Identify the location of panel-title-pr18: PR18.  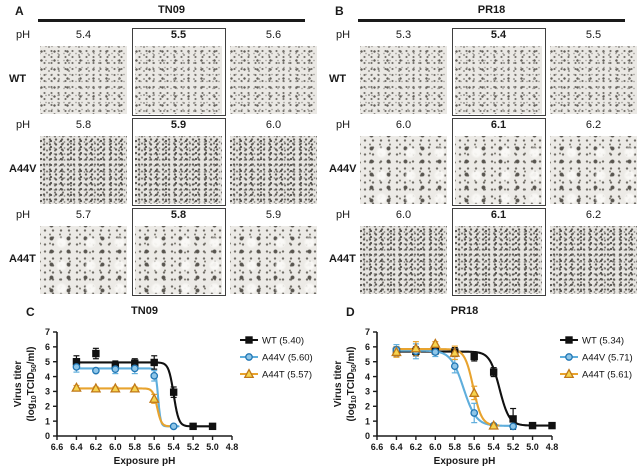
(491, 10).